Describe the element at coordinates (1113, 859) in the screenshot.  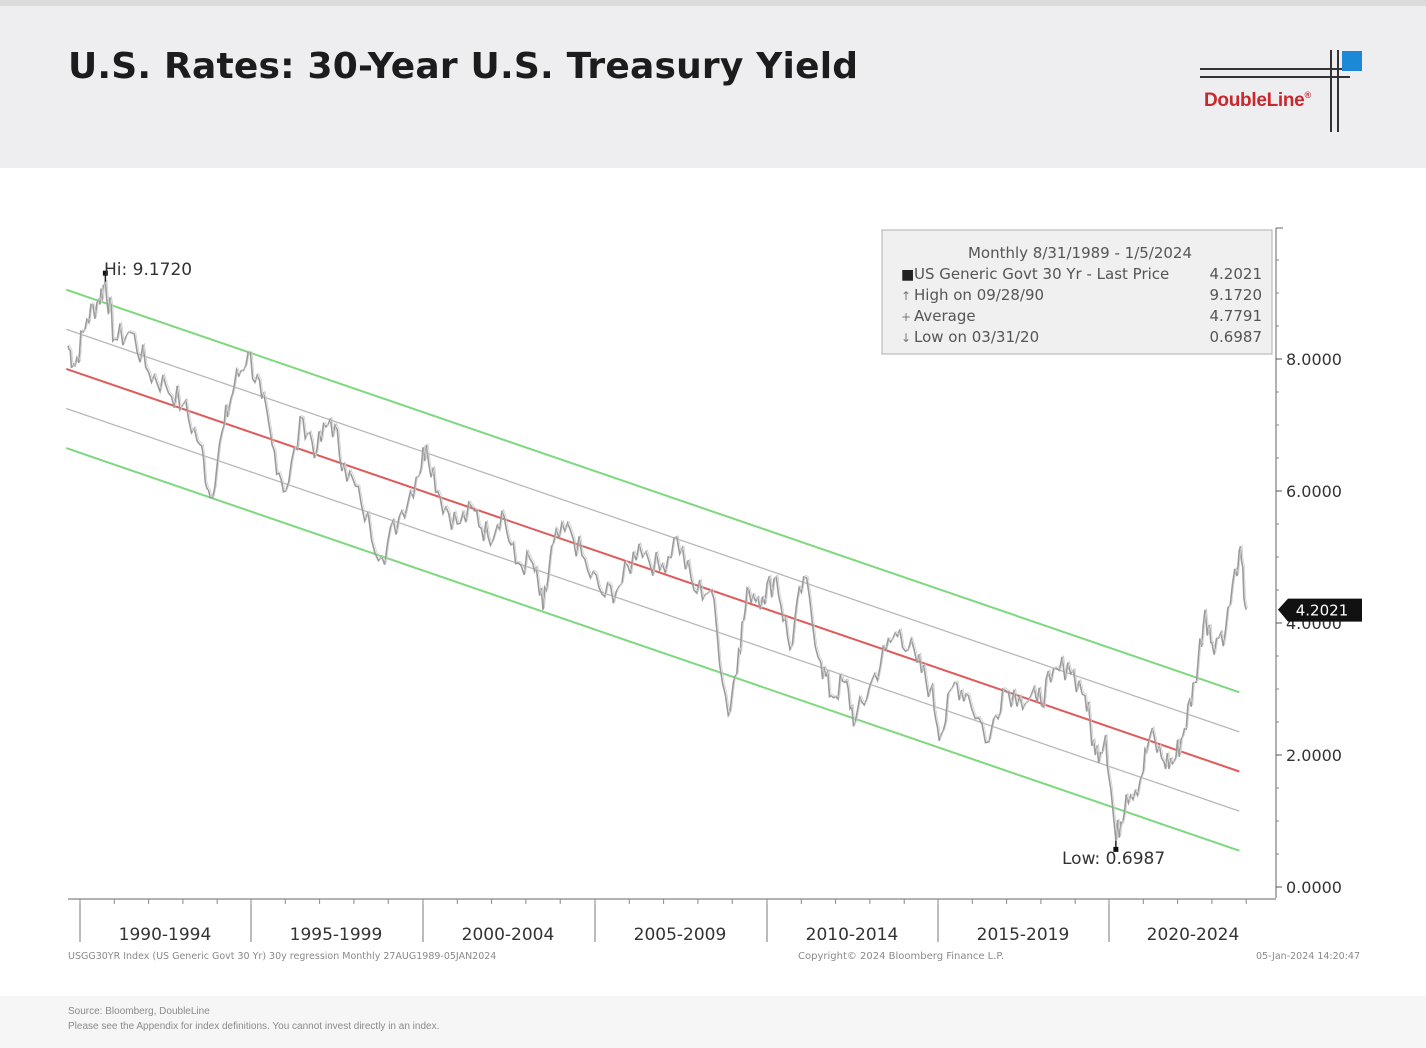
I see `low-annotation: Low: 0.6987` at that location.